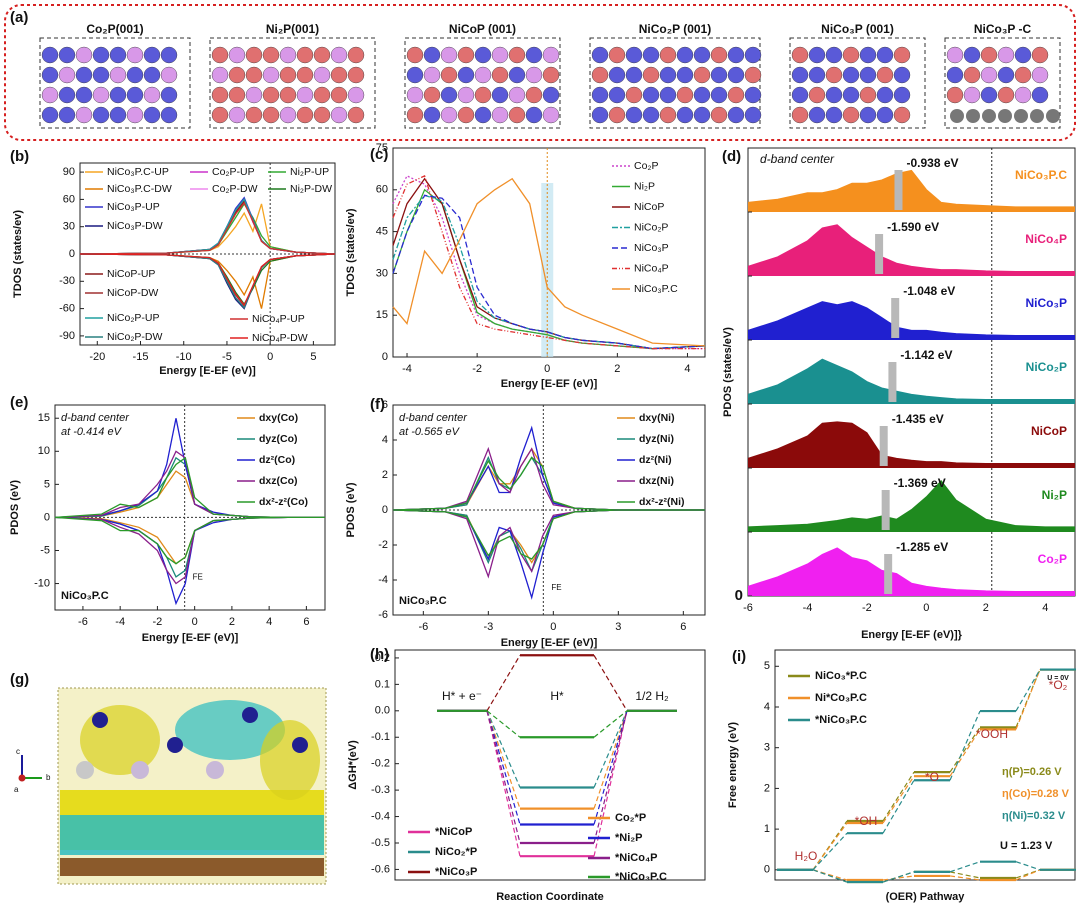 Image resolution: width=1080 pixels, height=910 pixels. I want to click on legend-label: Ni₂P-DW, so click(311, 189).